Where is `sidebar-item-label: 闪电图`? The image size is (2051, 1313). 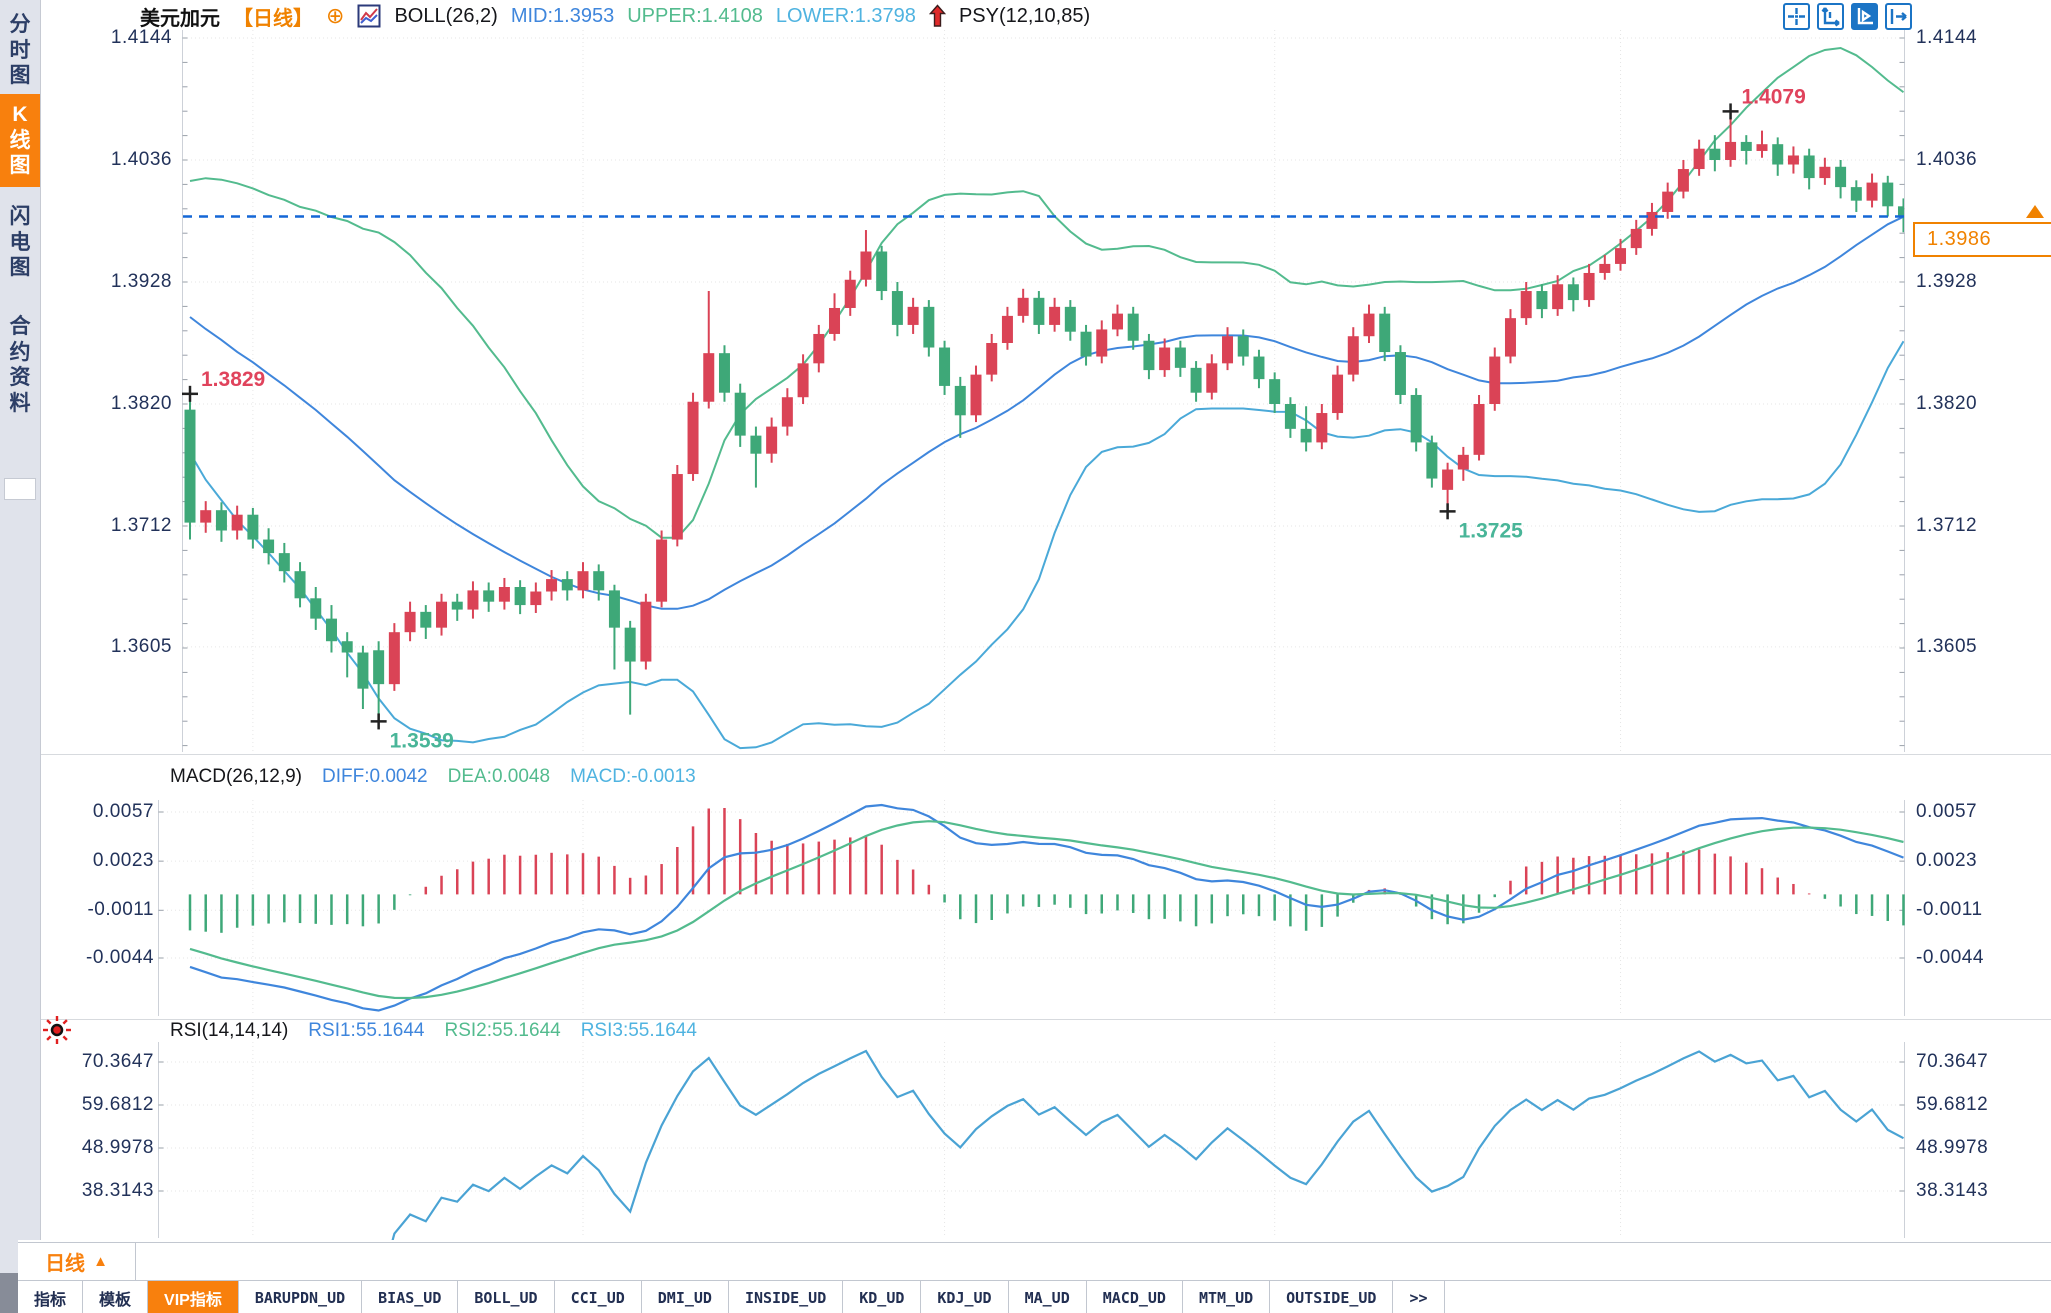
sidebar-item-label: 闪电图 is located at coordinates (20, 242).